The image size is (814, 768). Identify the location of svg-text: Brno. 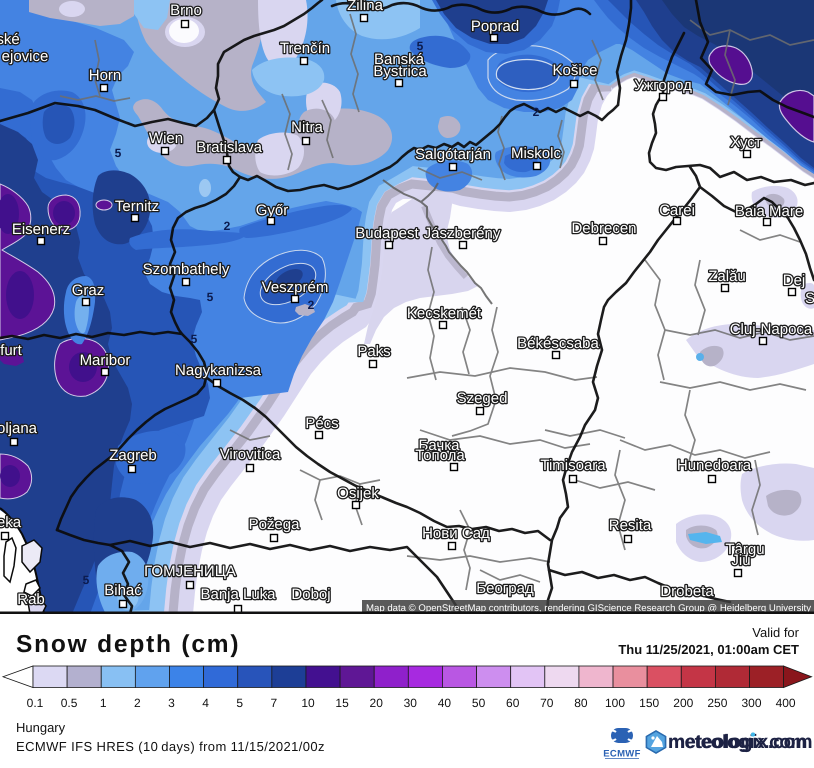
(186, 10).